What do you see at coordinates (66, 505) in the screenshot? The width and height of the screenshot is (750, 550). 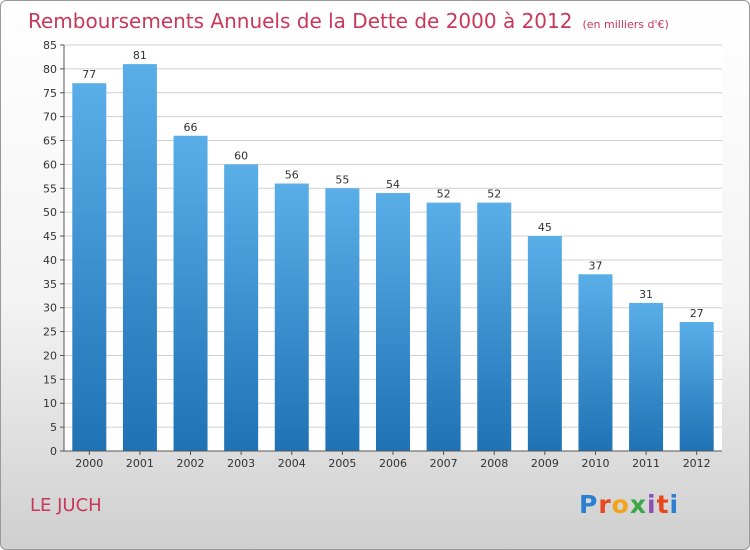 I see `commune-name: LE JUCH` at bounding box center [66, 505].